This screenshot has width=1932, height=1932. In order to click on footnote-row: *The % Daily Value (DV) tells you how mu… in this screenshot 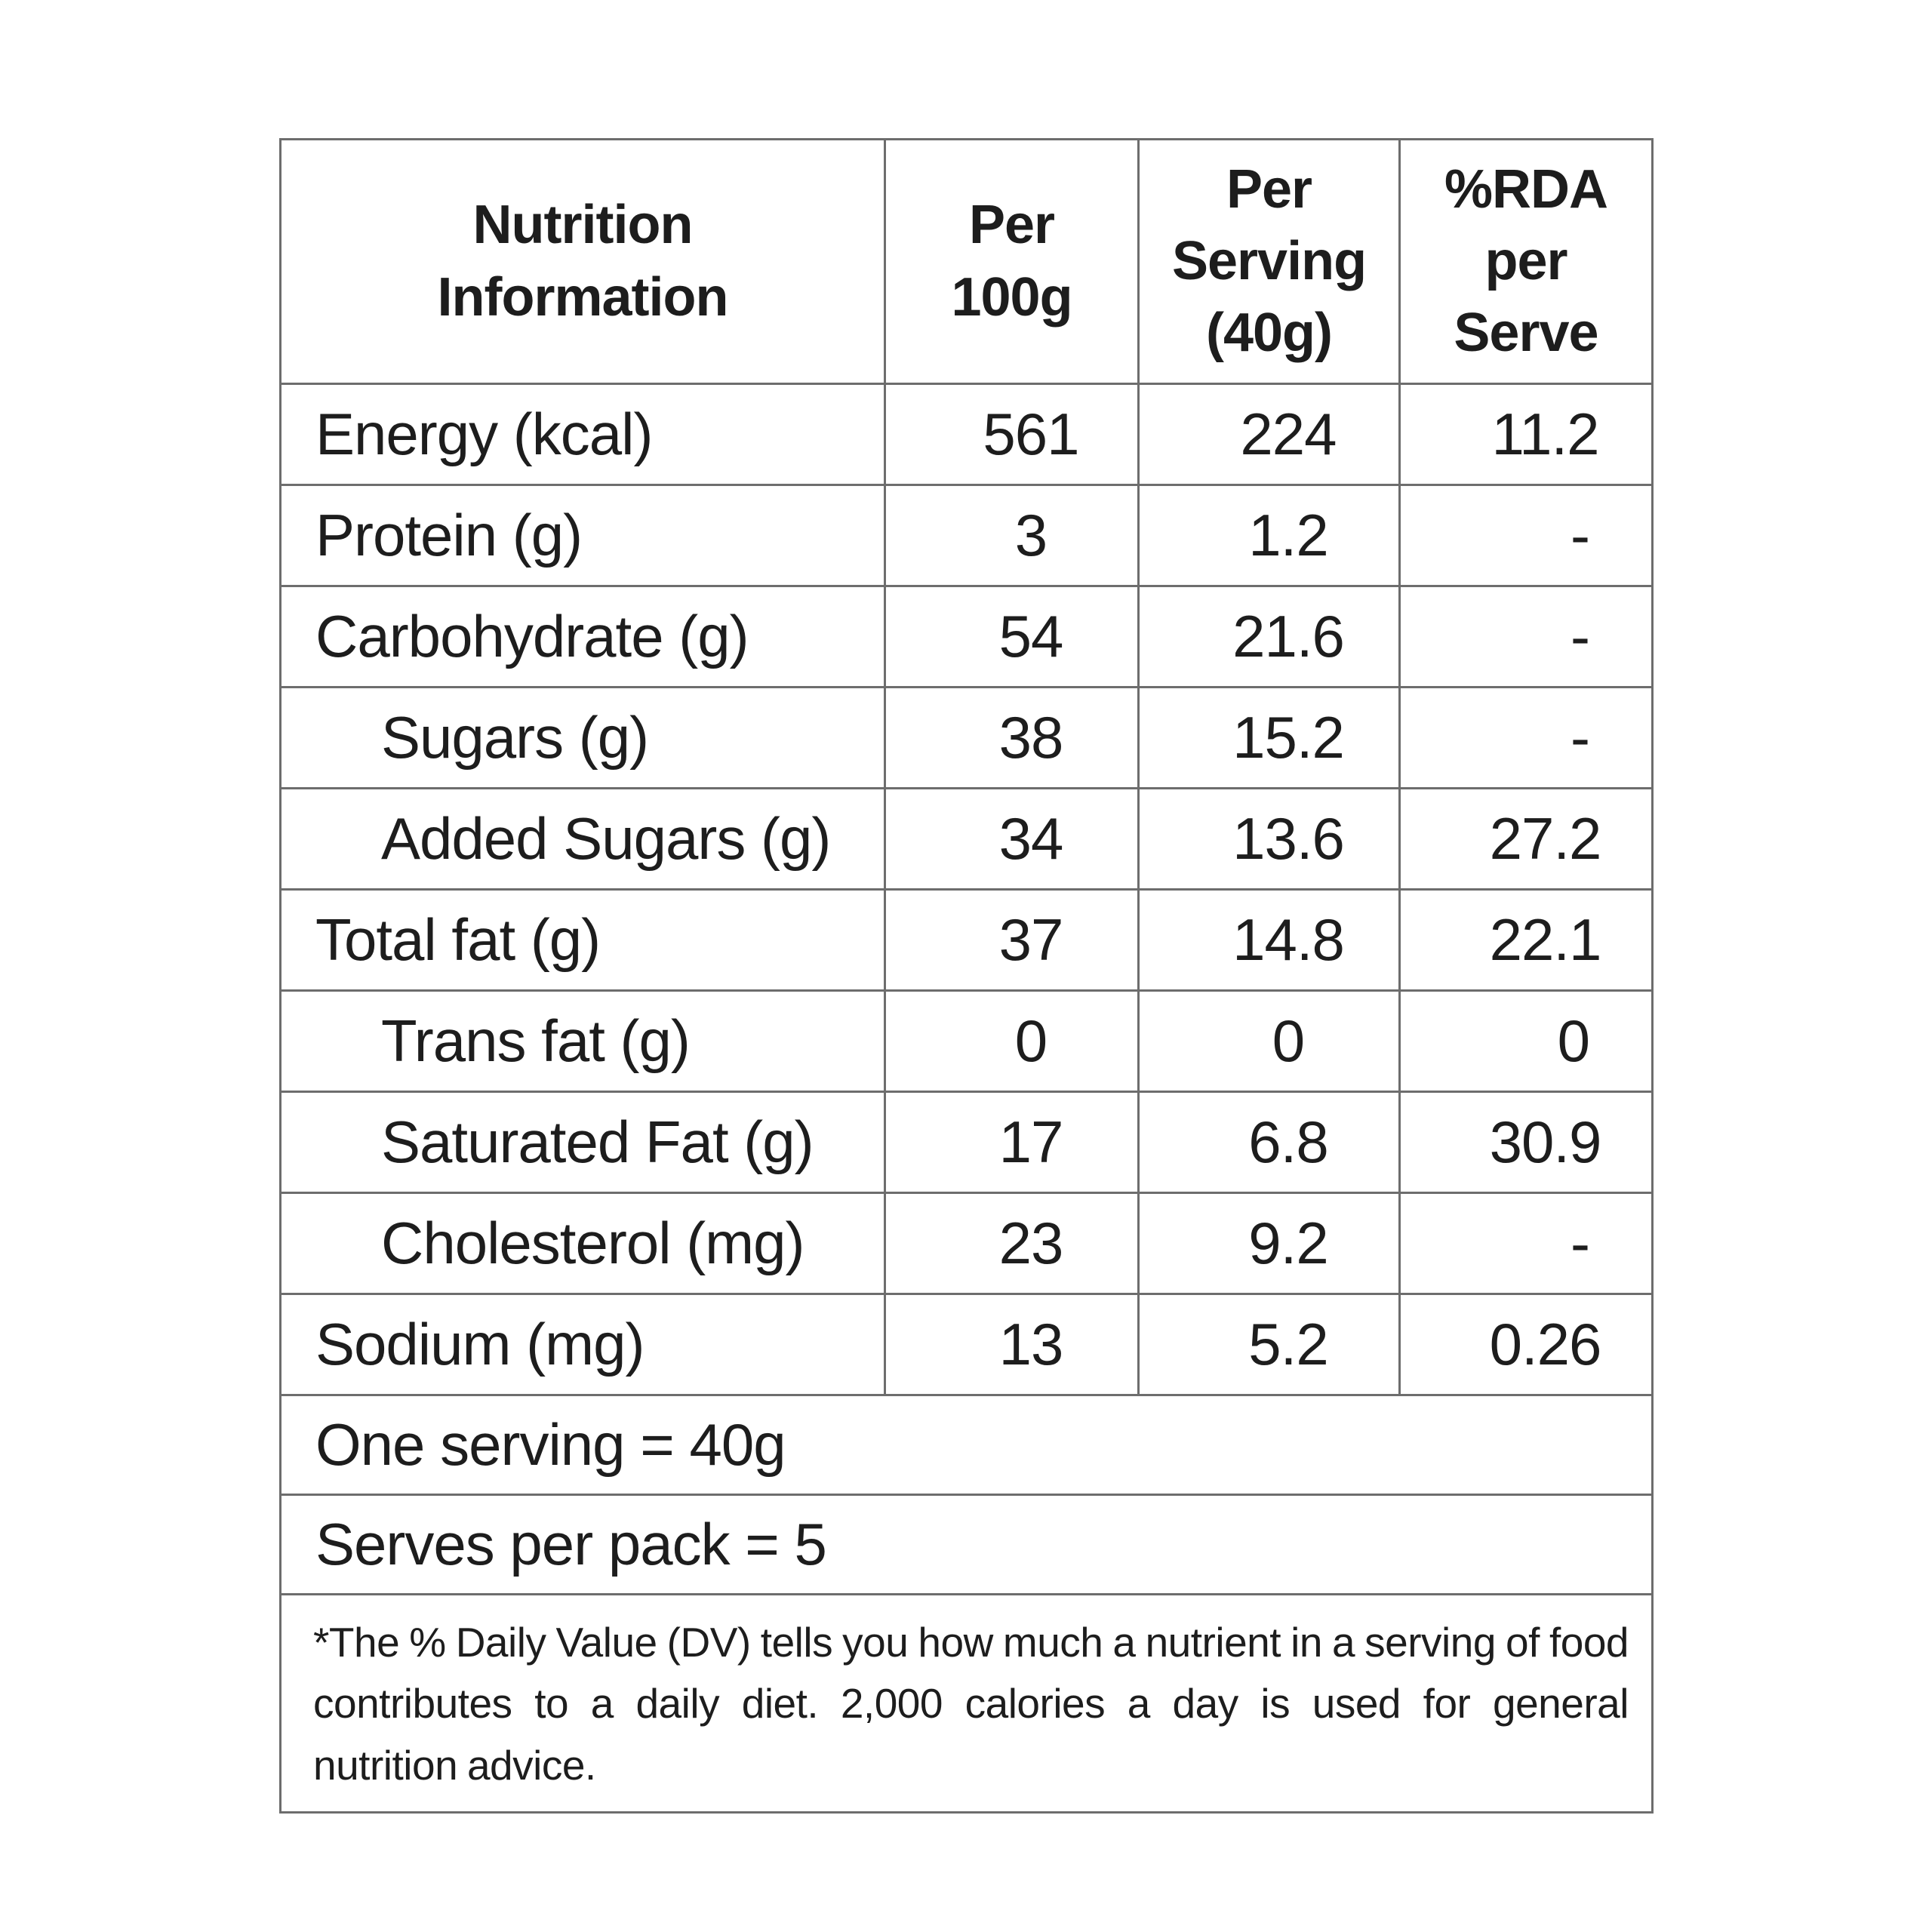, I will do `click(966, 1703)`.